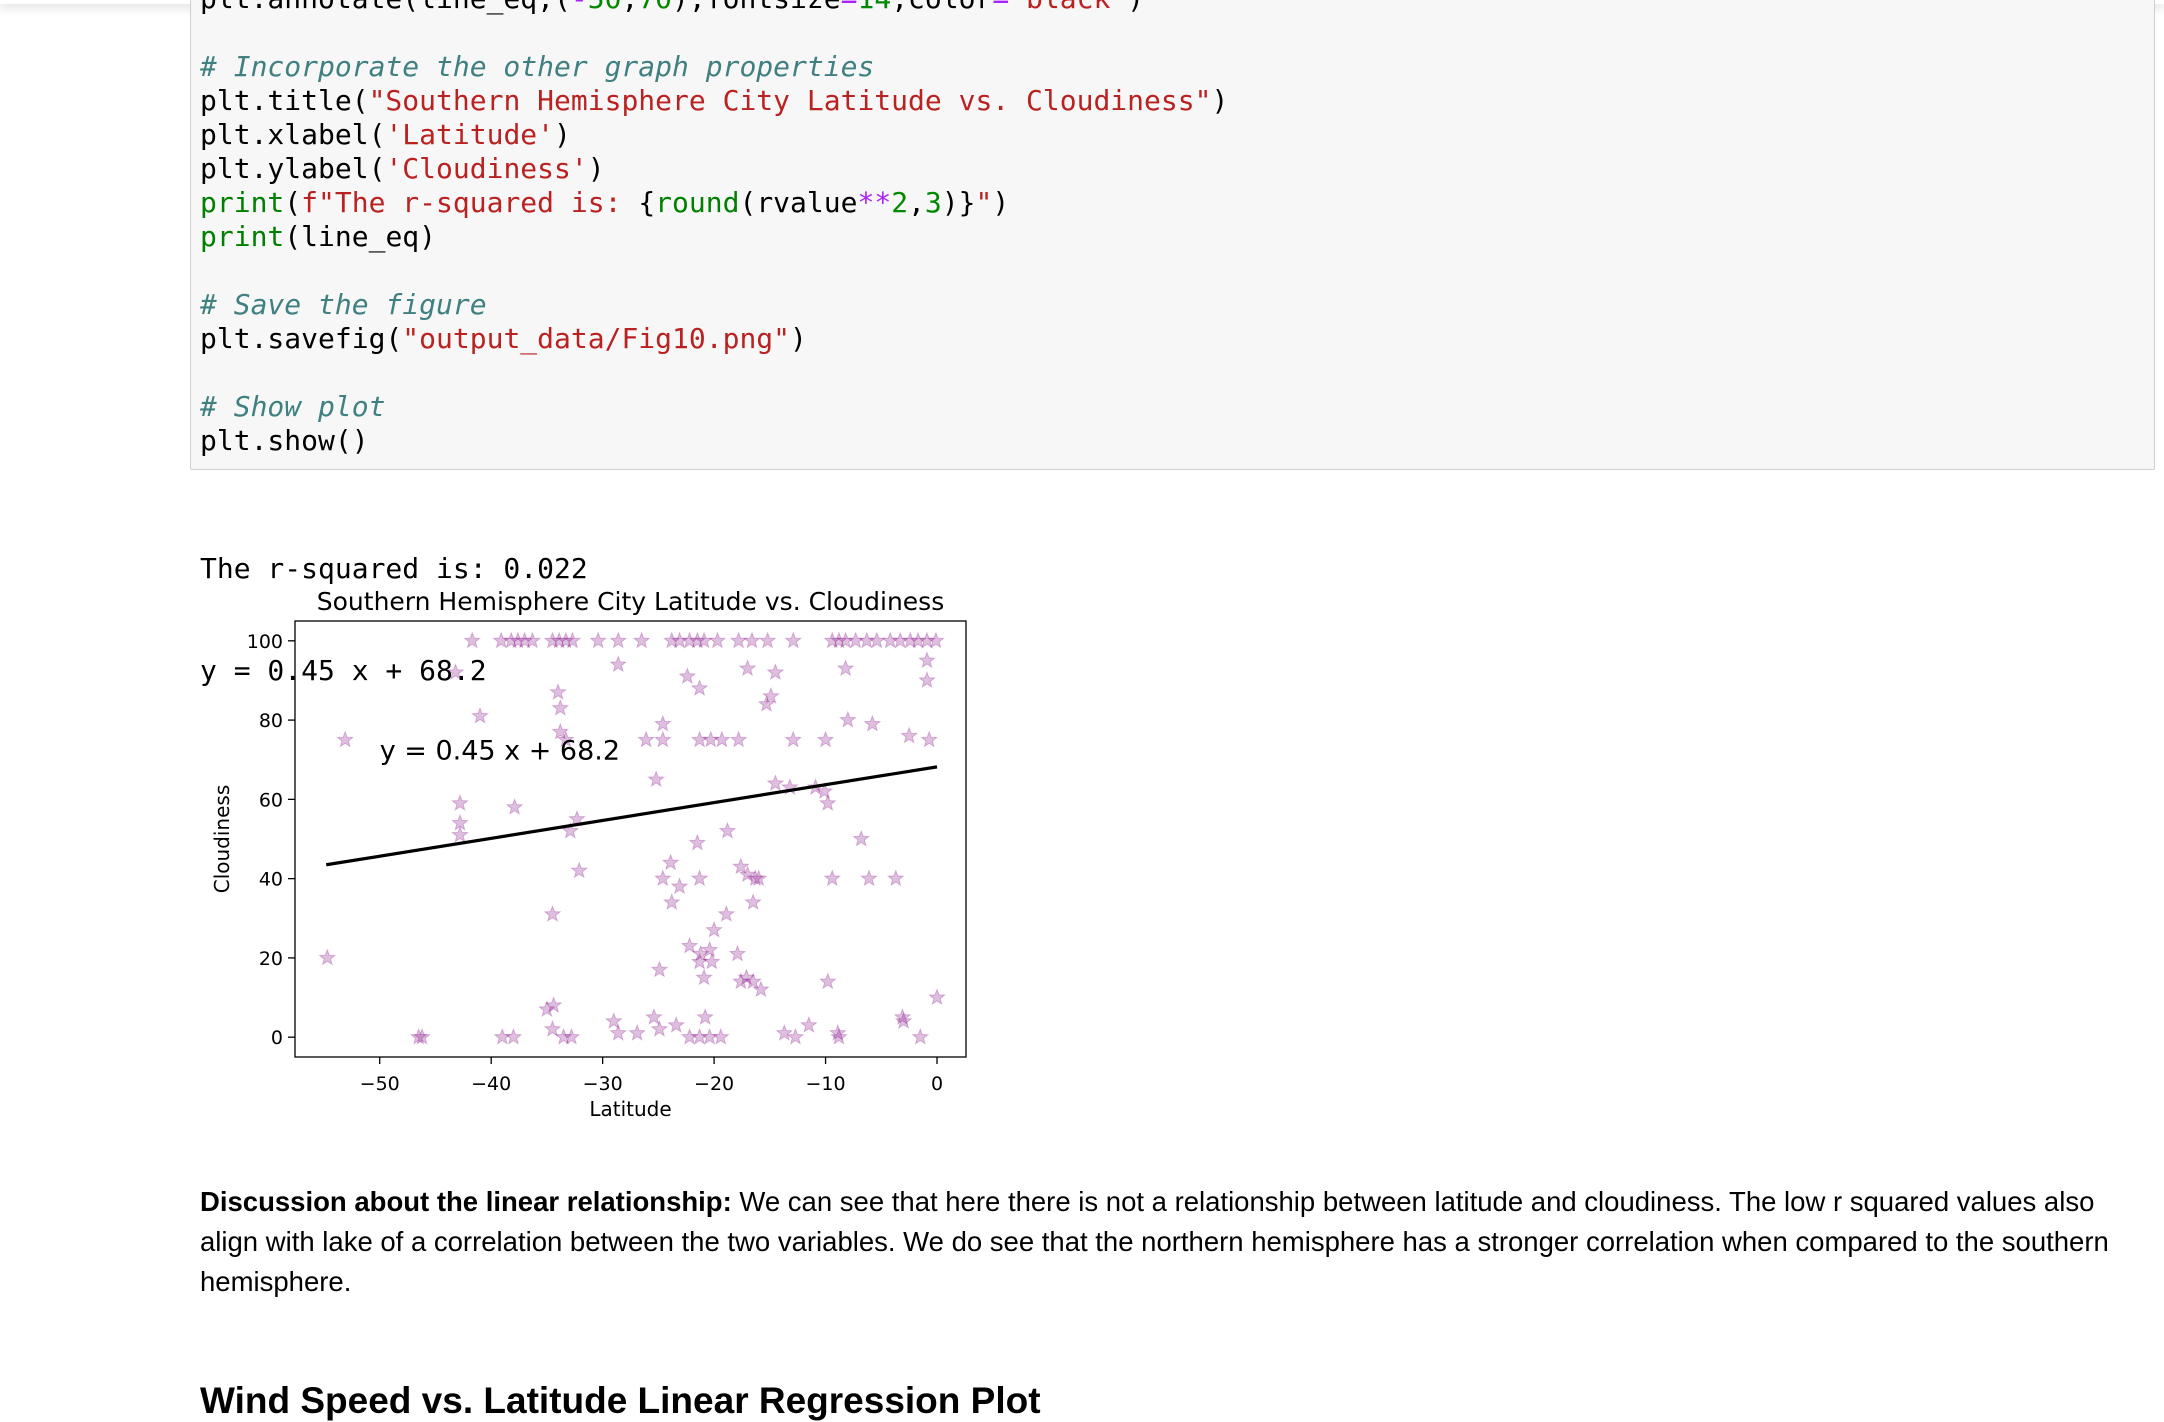 The image size is (2164, 1422). Describe the element at coordinates (647, 202) in the screenshot. I see `code-token: {` at that location.